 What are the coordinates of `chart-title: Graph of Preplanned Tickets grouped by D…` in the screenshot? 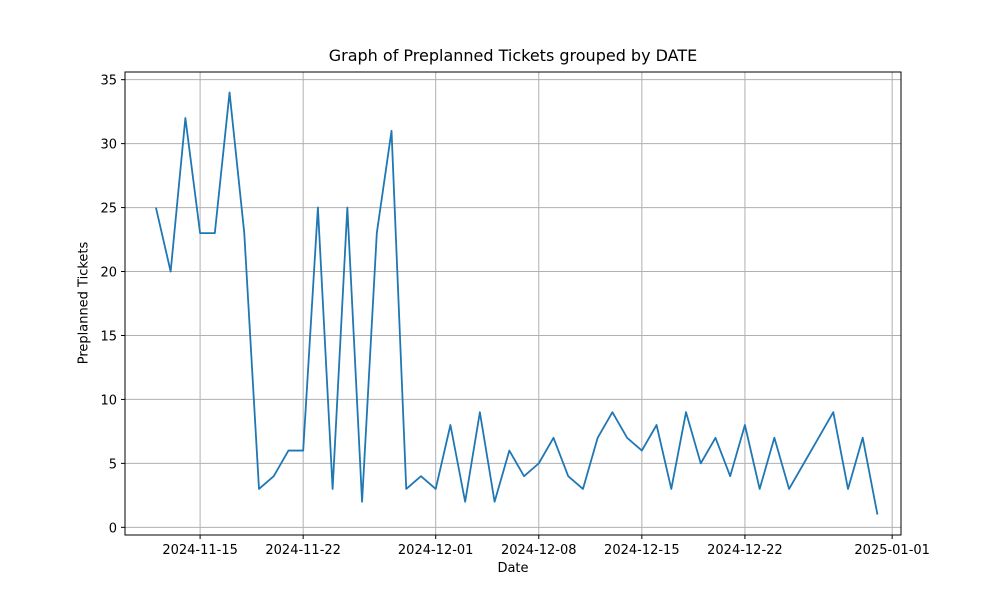 It's located at (513, 55).